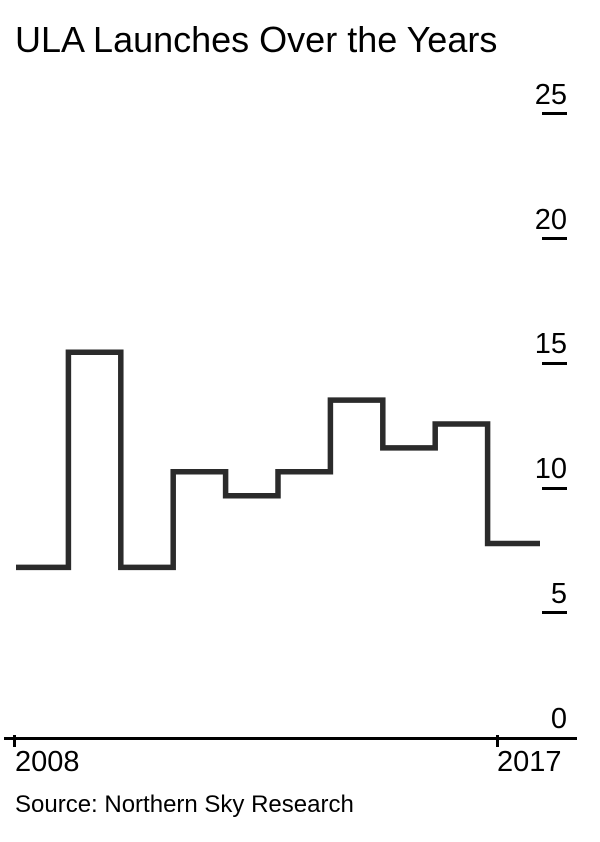 The height and width of the screenshot is (842, 600). I want to click on y-axis-tick-label: 25, so click(550, 94).